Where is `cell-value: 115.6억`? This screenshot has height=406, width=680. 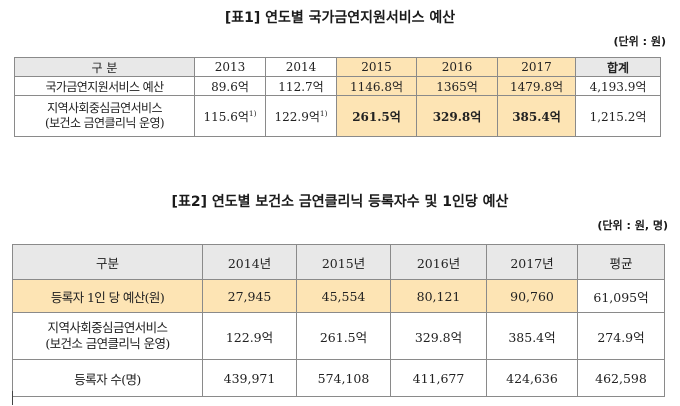 cell-value: 115.6억 is located at coordinates (226, 116).